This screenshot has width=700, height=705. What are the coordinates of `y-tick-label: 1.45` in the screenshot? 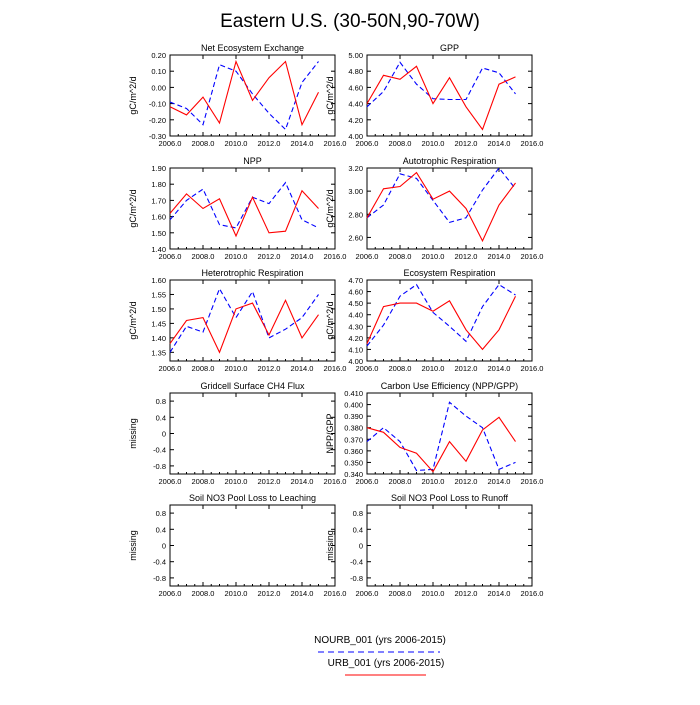 It's located at (158, 323).